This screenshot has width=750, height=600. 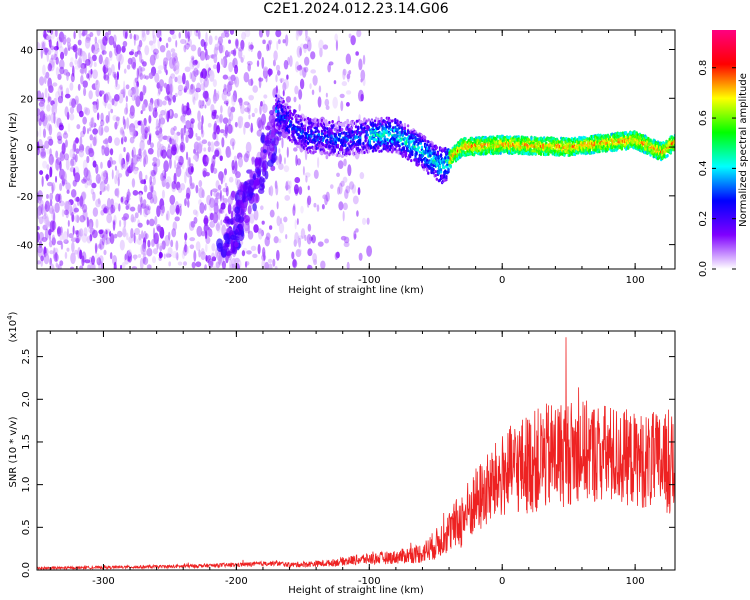 What do you see at coordinates (356, 9) in the screenshot?
I see `figure-title: C2E1.2024.012.23.14.G06` at bounding box center [356, 9].